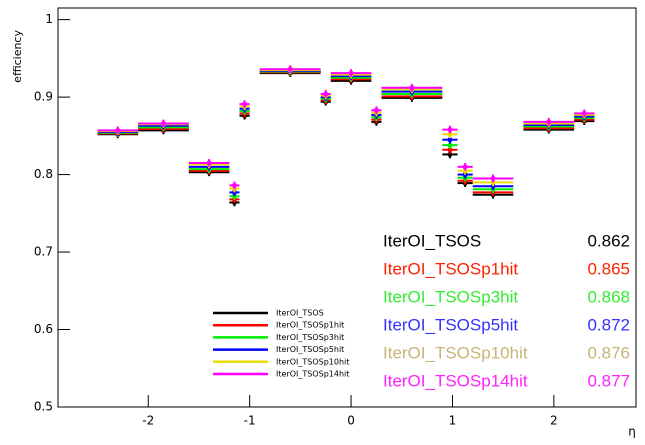 This screenshot has height=445, width=645. Describe the element at coordinates (310, 349) in the screenshot. I see `legend-label: IterOI_TSOSp5hit` at that location.